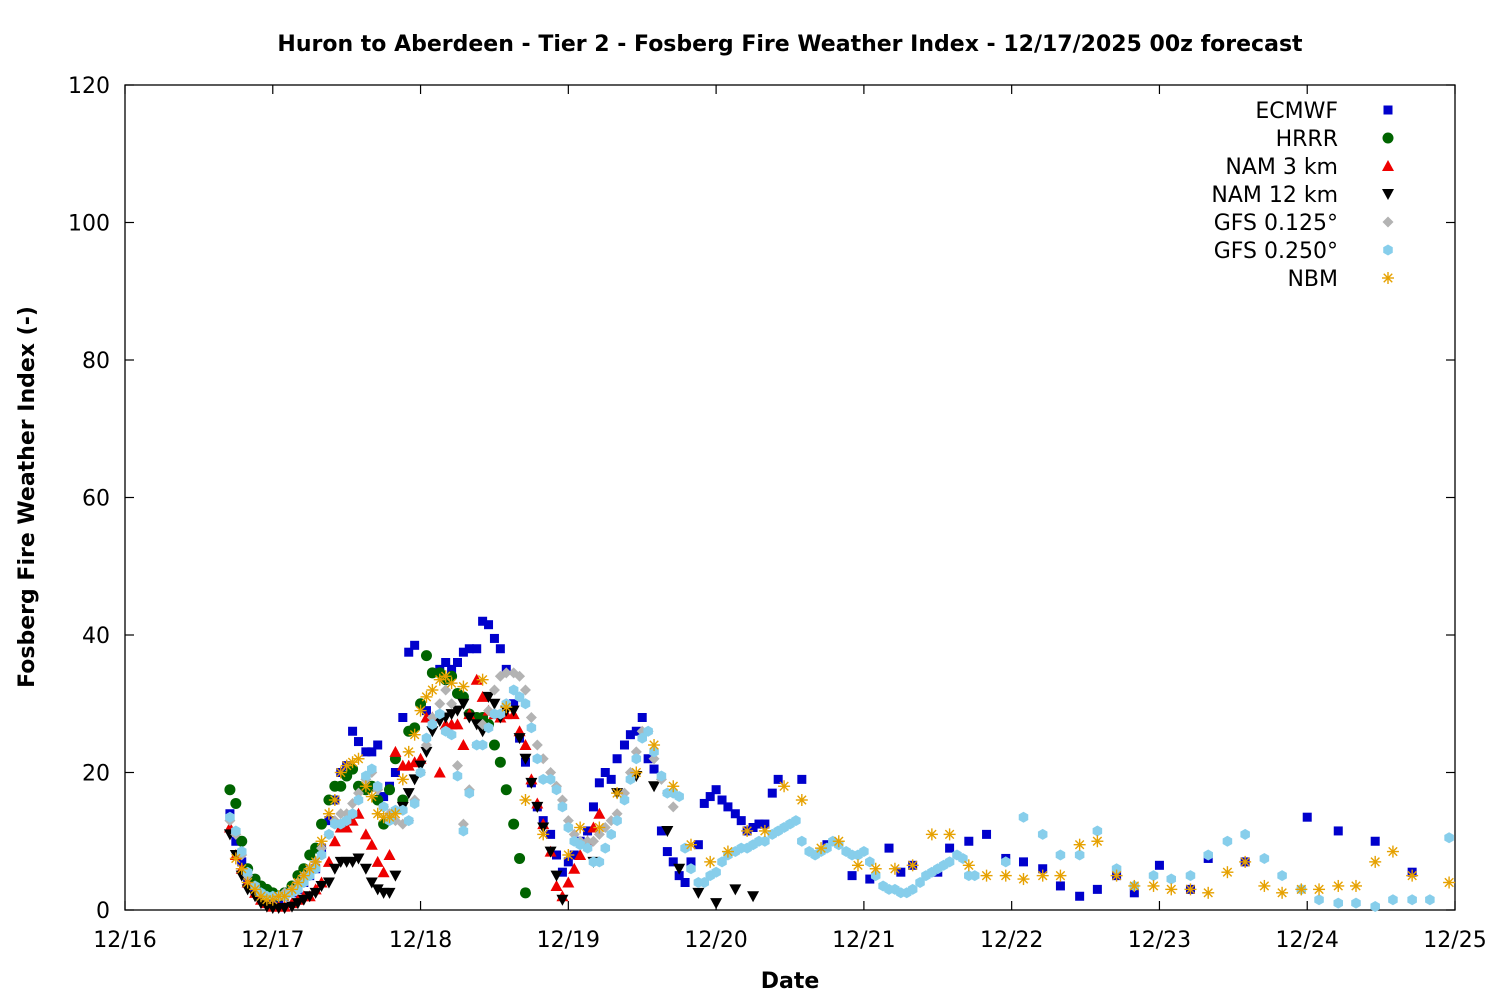 The height and width of the screenshot is (1000, 1500). Describe the element at coordinates (27, 497) in the screenshot. I see `y-axis-label: Fosberg Fire Weather Index (-)` at that location.